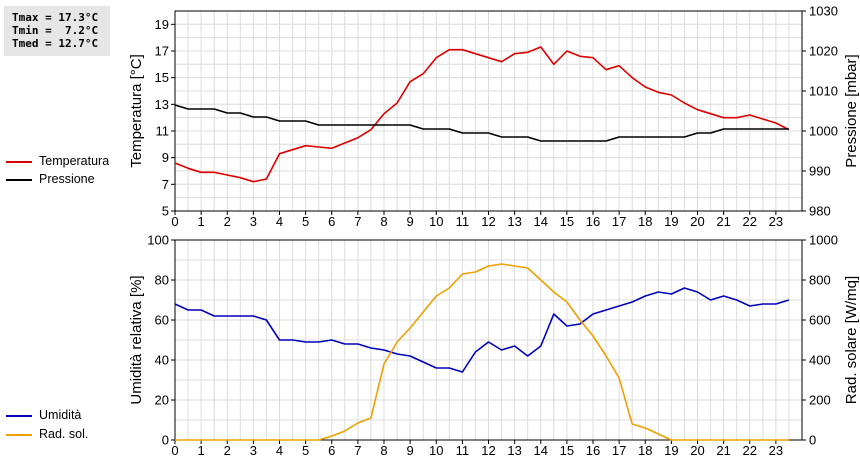 The image size is (860, 460). Describe the element at coordinates (136, 339) in the screenshot. I see `y-axis-title: Umidità relativa [%]` at that location.